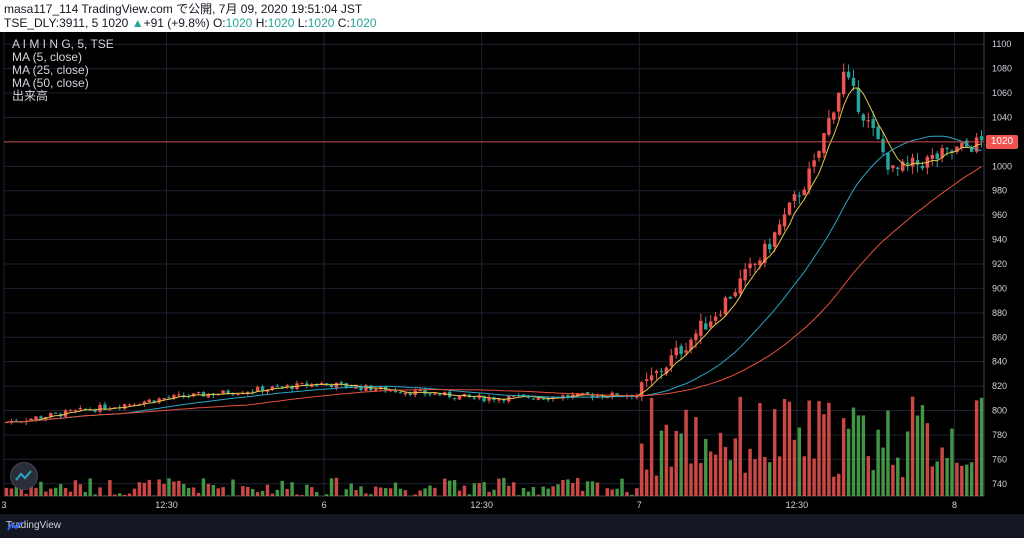 Image resolution: width=1024 pixels, height=538 pixels. Describe the element at coordinates (30, 96) in the screenshot. I see `legend-volume: 出来高` at that location.